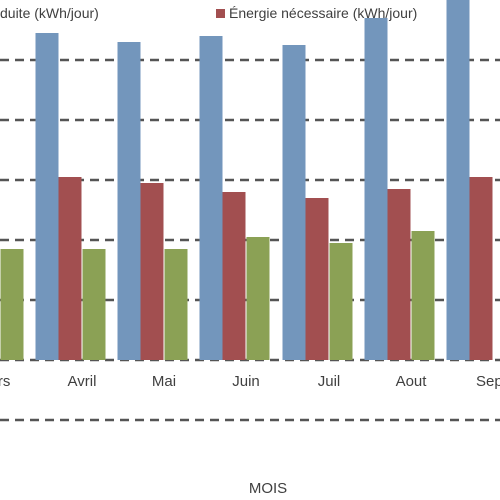  What do you see at coordinates (423, 295) in the screenshot?
I see `bar-s2-aout` at bounding box center [423, 295].